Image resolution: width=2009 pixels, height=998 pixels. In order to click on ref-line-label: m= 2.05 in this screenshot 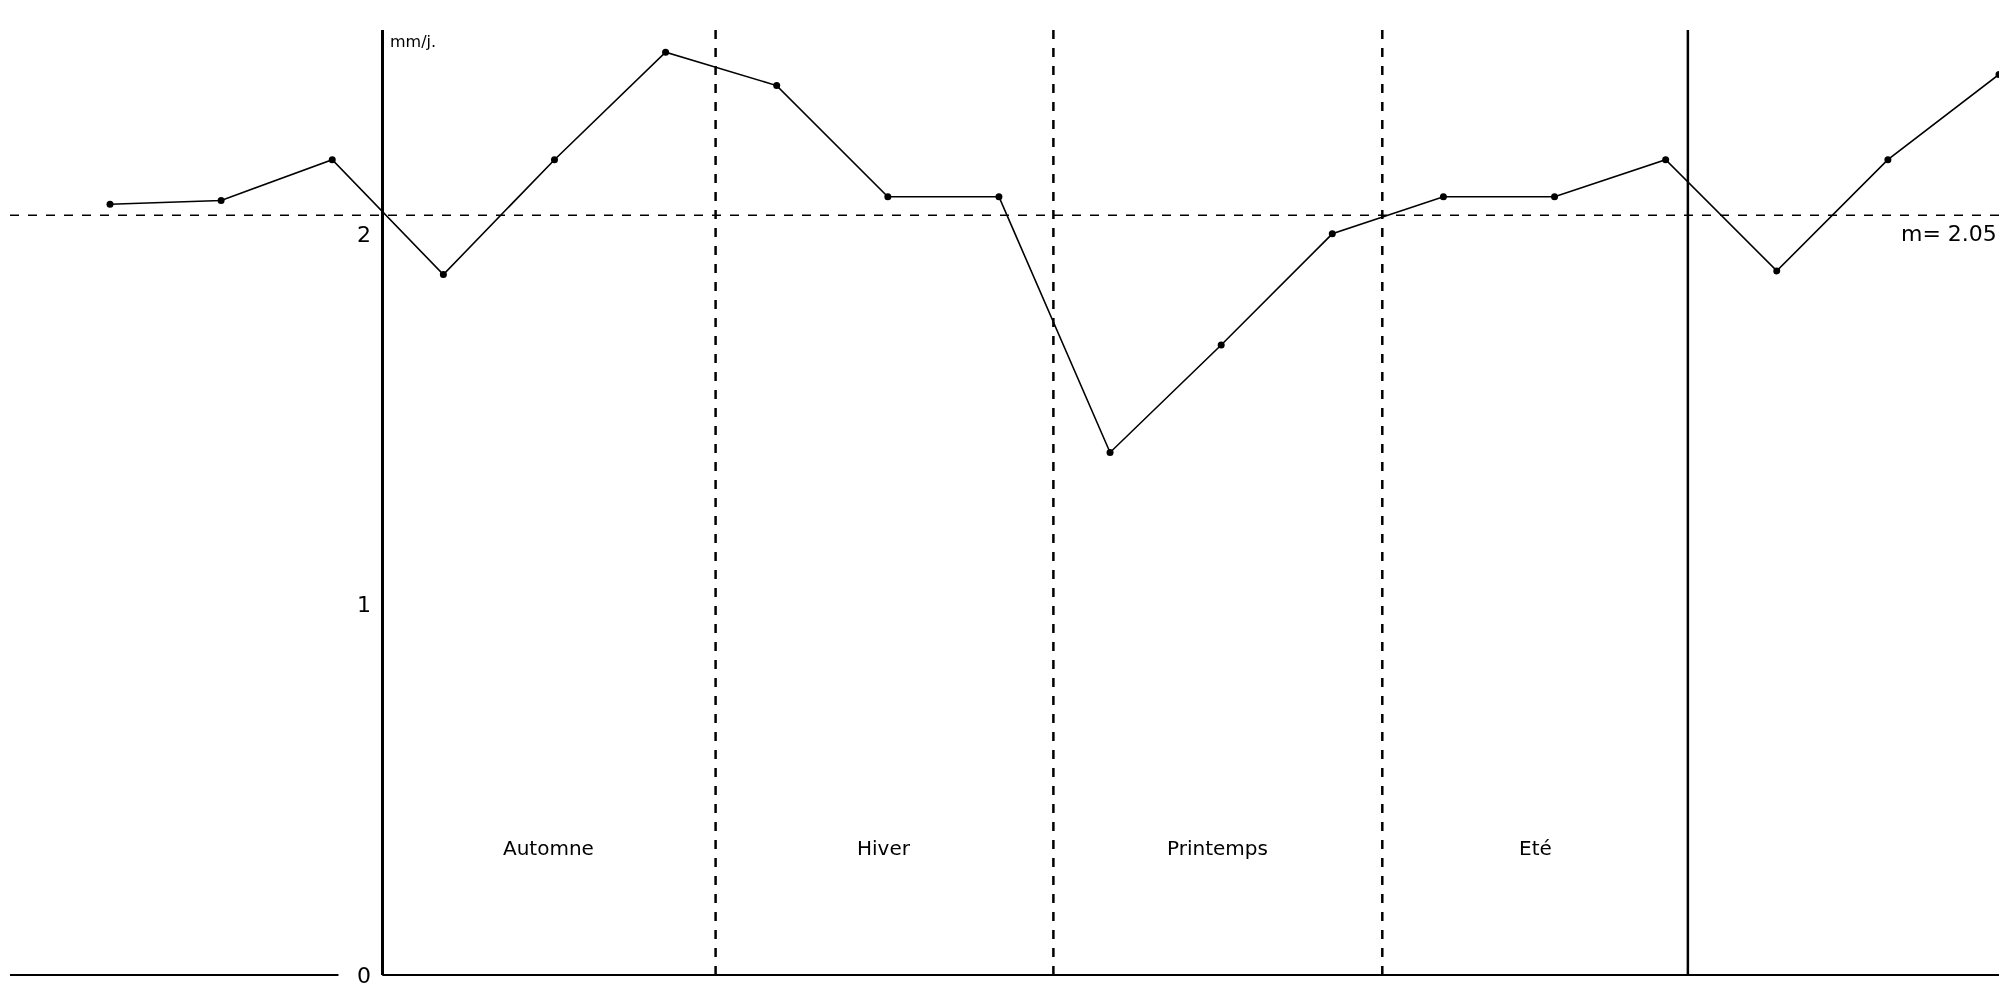, I will do `click(1949, 233)`.